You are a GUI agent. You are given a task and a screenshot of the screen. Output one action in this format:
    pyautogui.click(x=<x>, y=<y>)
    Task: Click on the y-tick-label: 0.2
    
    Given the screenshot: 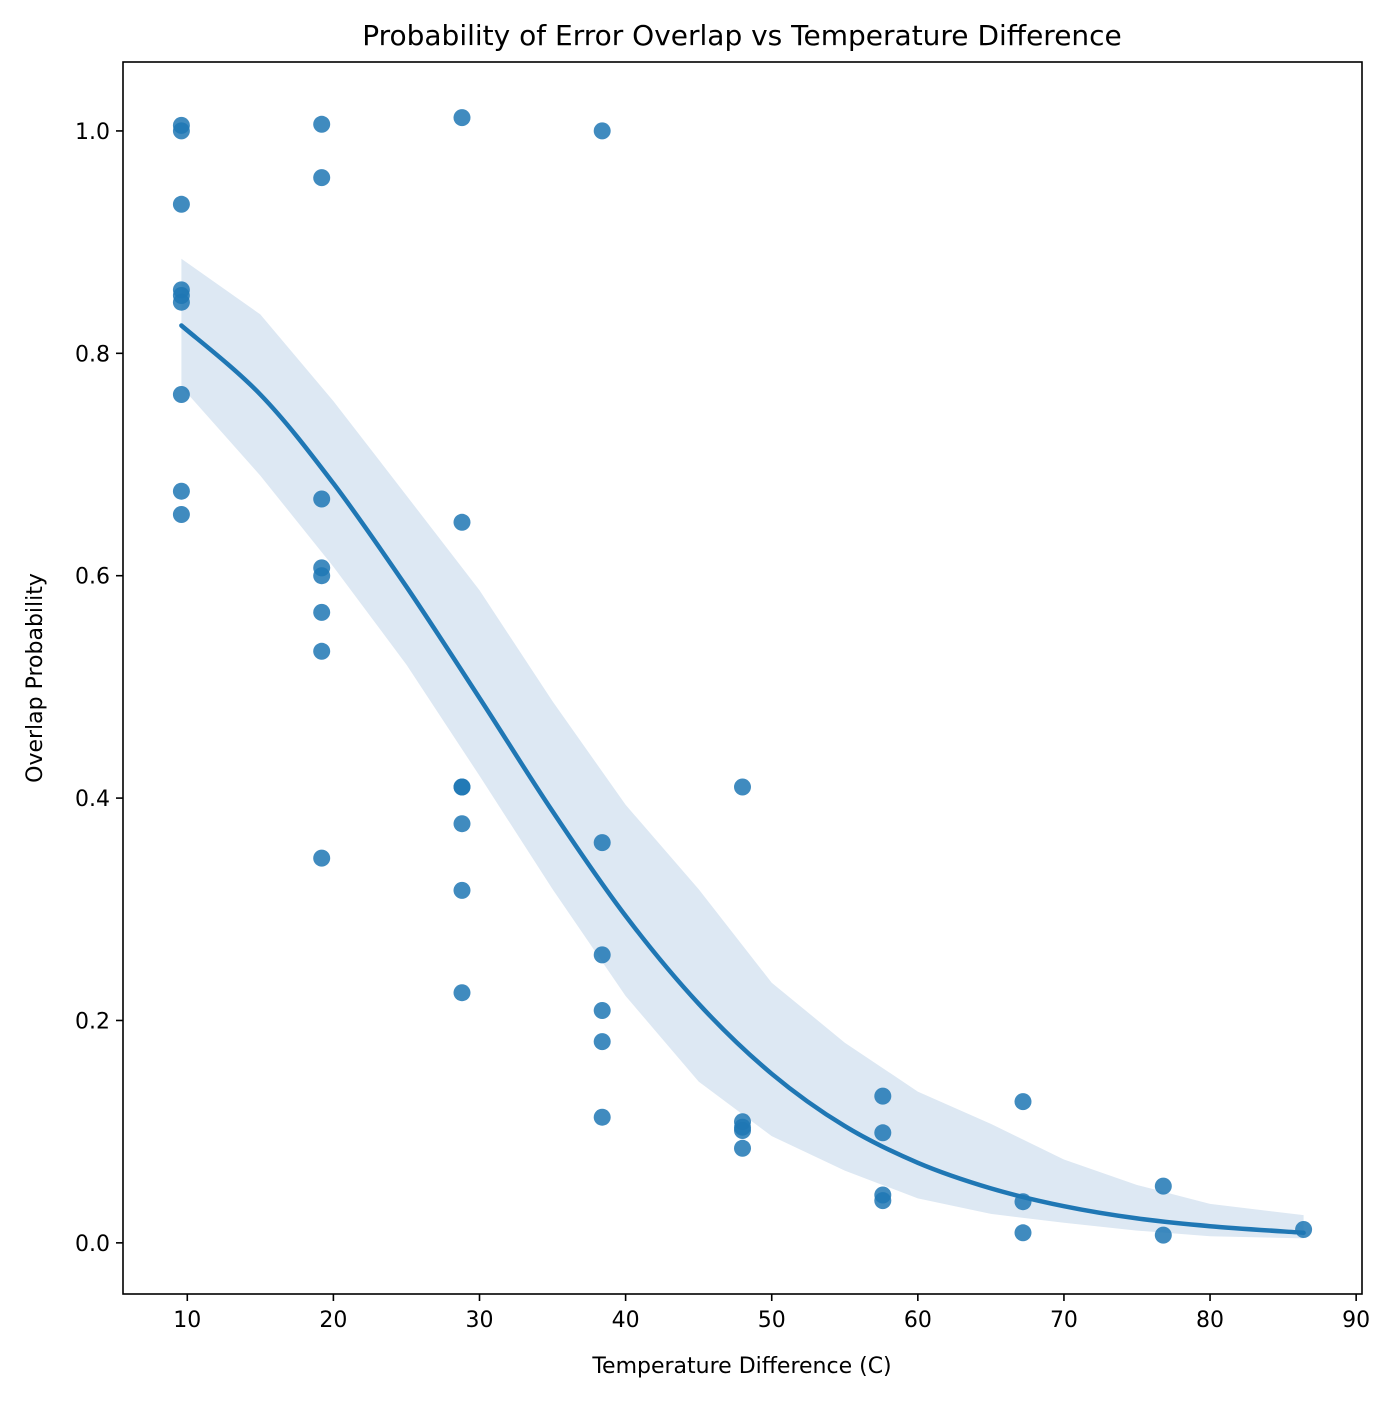 What is the action you would take?
    pyautogui.click(x=92, y=1021)
    